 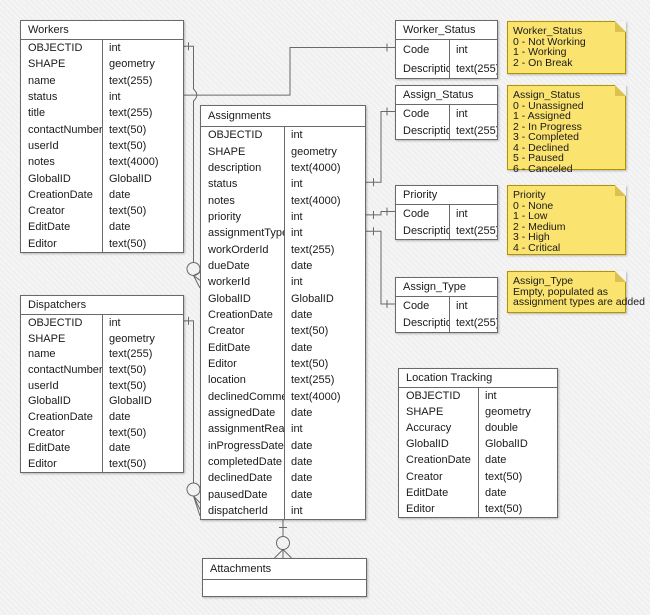 What do you see at coordinates (549, 41) in the screenshot?
I see `note-line: 0 - Not Working` at bounding box center [549, 41].